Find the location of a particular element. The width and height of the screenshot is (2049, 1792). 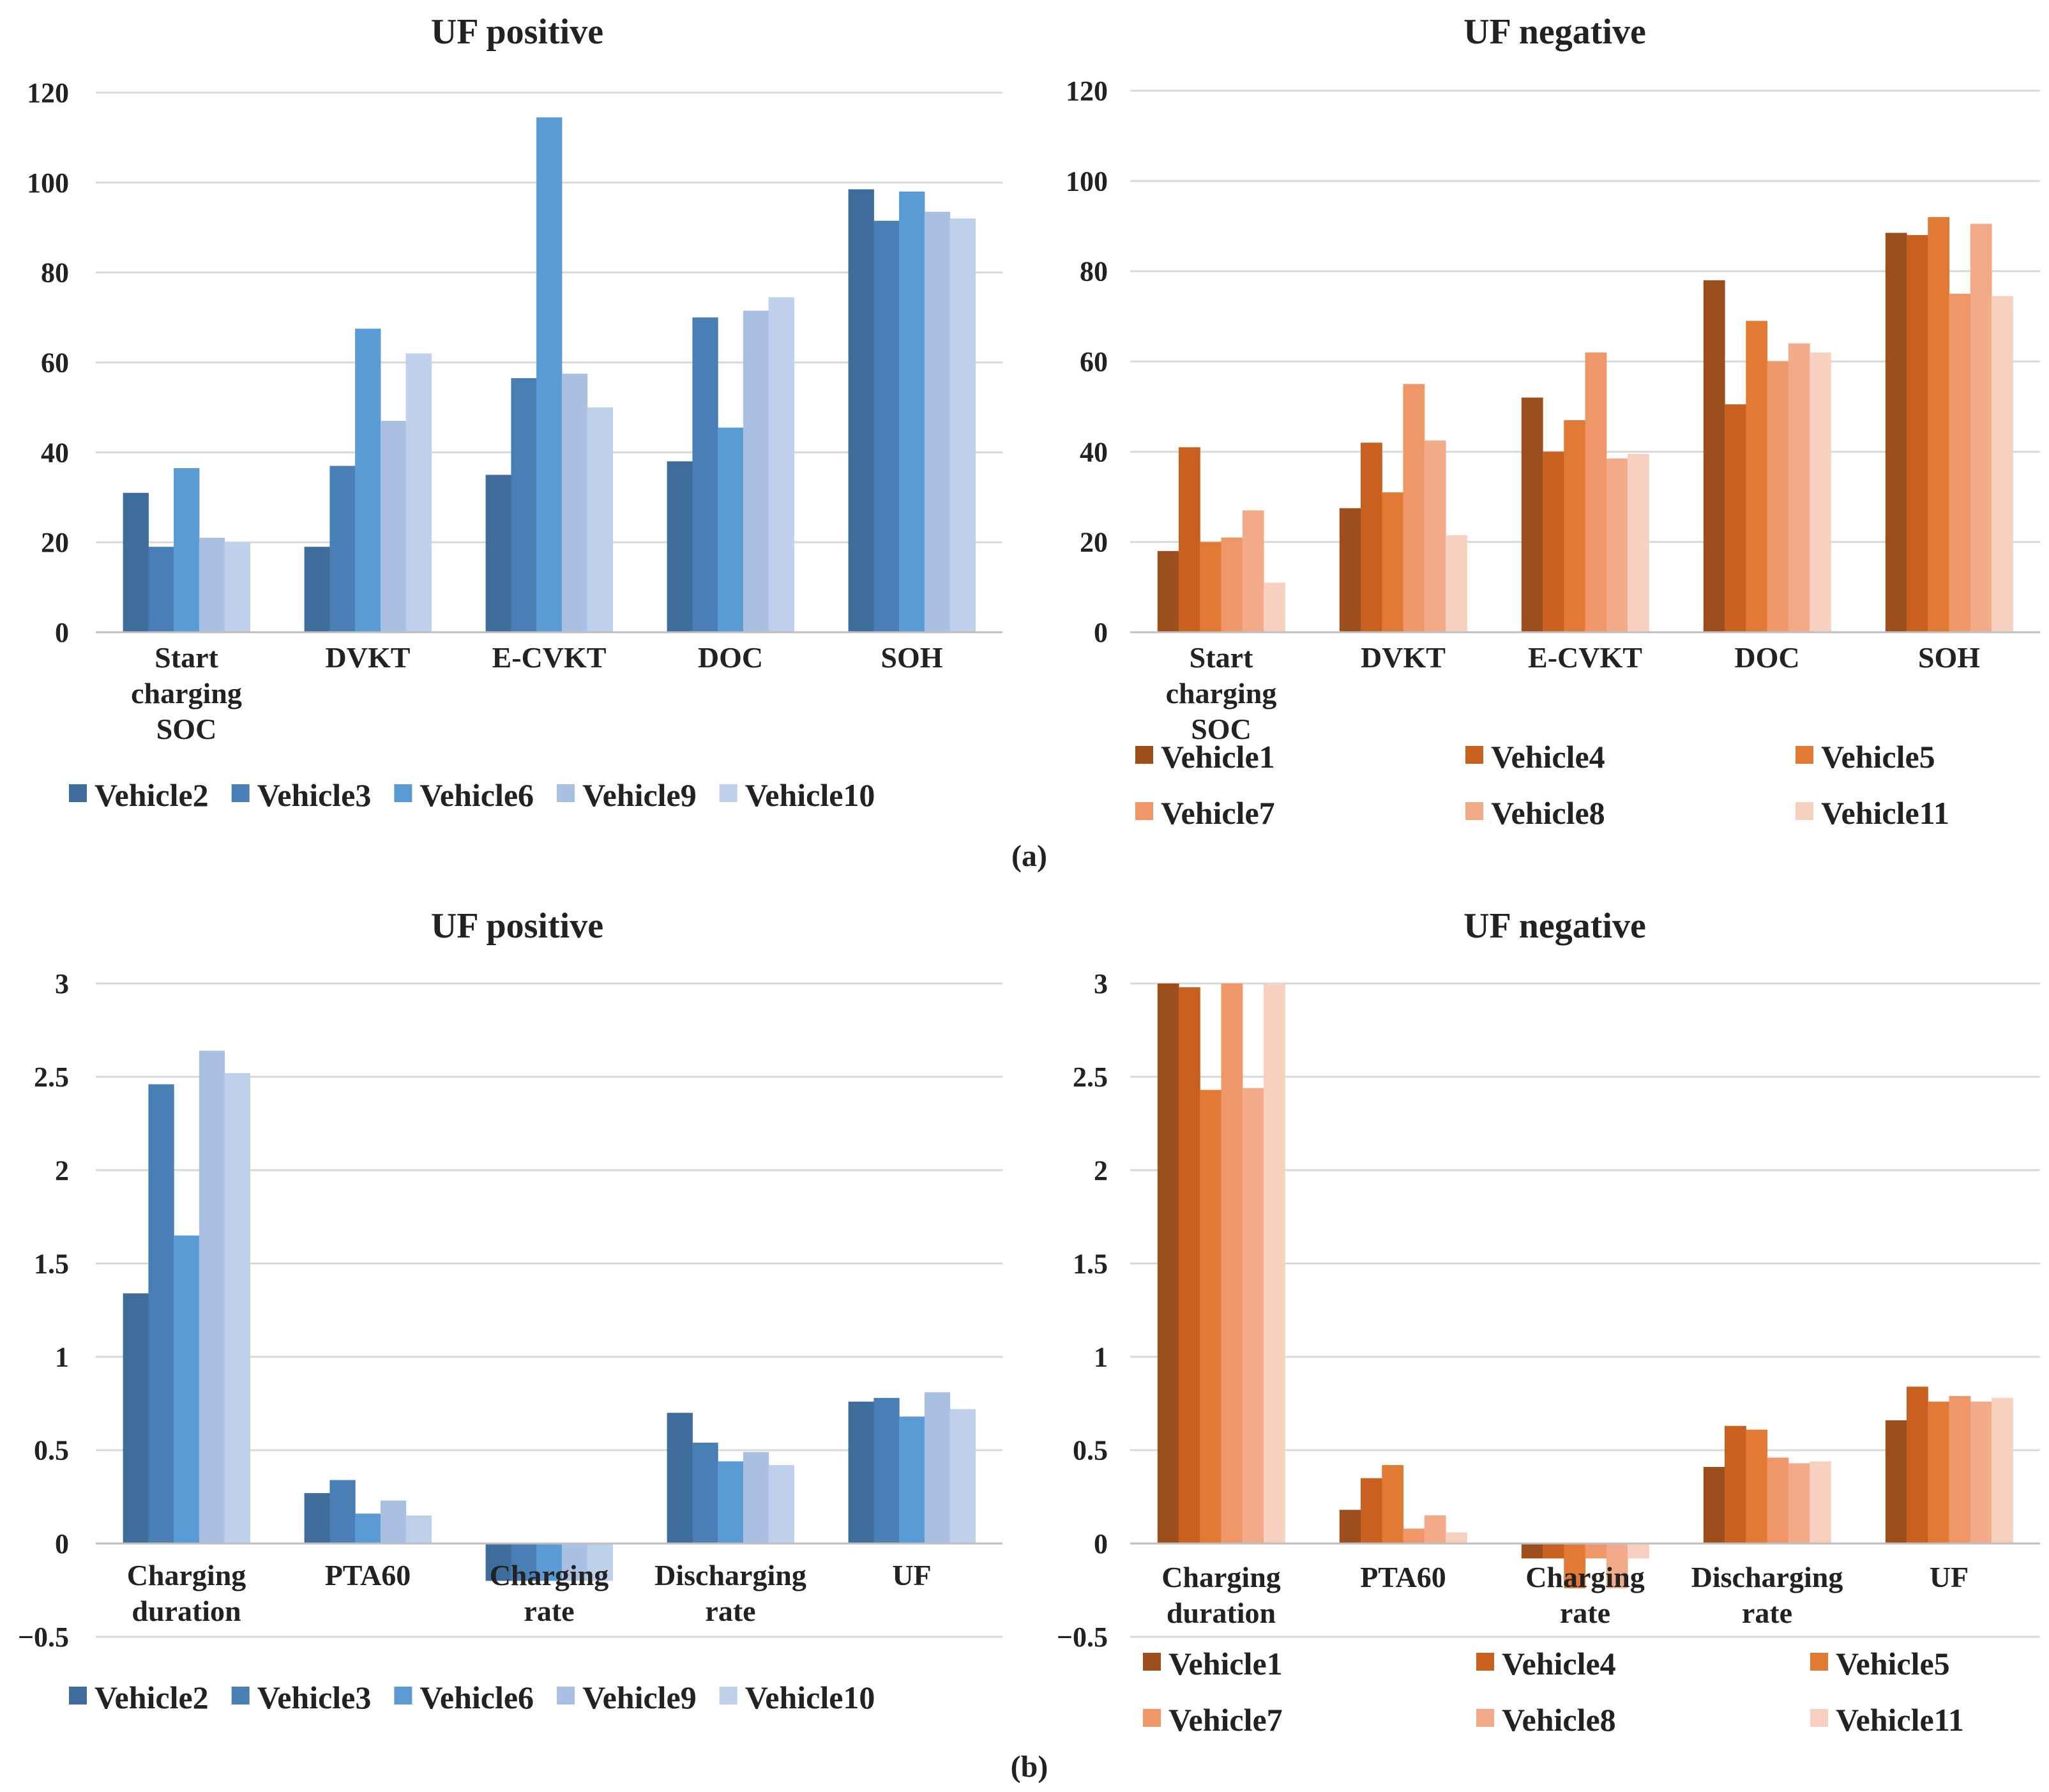

legend-label: Vehicle3 is located at coordinates (314, 795).